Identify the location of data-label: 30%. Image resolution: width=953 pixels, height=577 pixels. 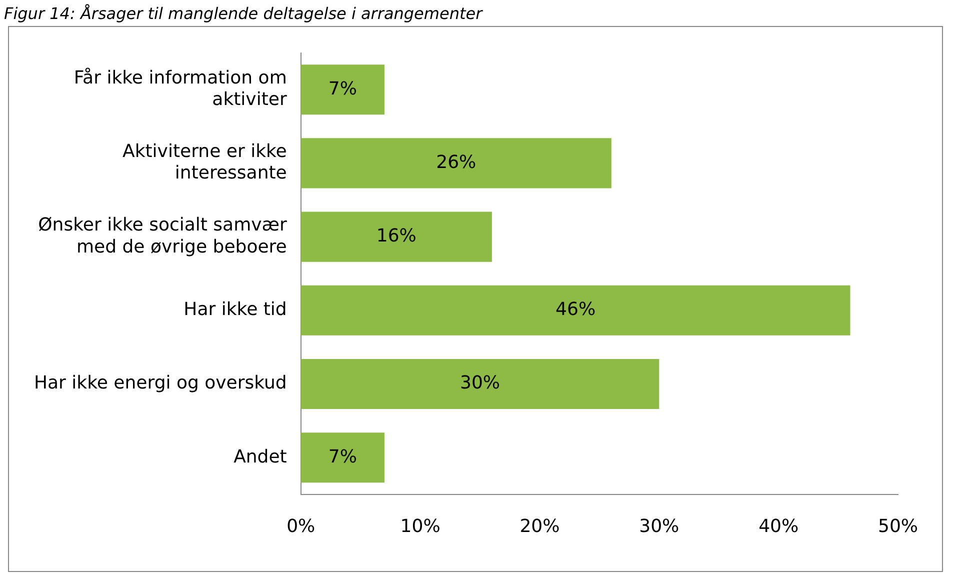
(480, 383).